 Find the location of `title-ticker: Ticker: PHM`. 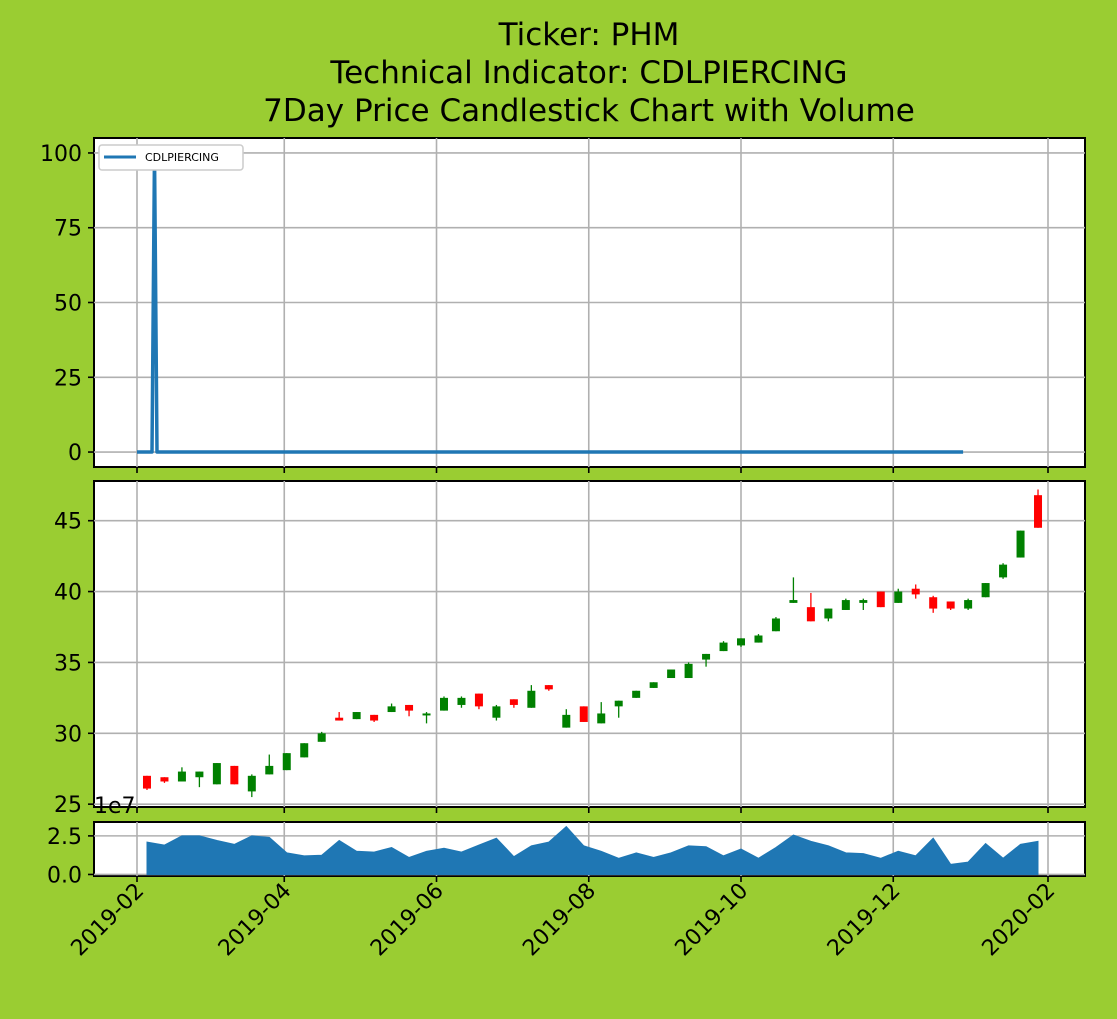

title-ticker: Ticker: PHM is located at coordinates (589, 35).